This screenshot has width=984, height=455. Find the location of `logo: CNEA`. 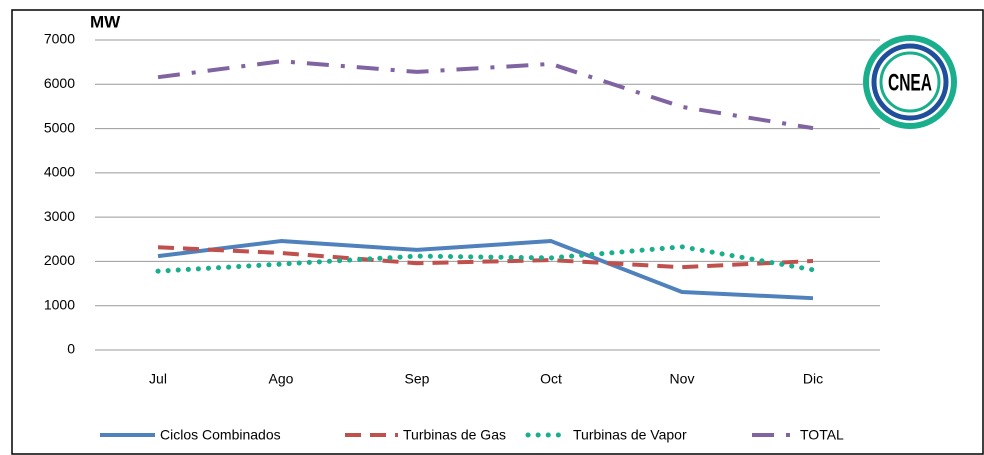

logo: CNEA is located at coordinates (910, 82).